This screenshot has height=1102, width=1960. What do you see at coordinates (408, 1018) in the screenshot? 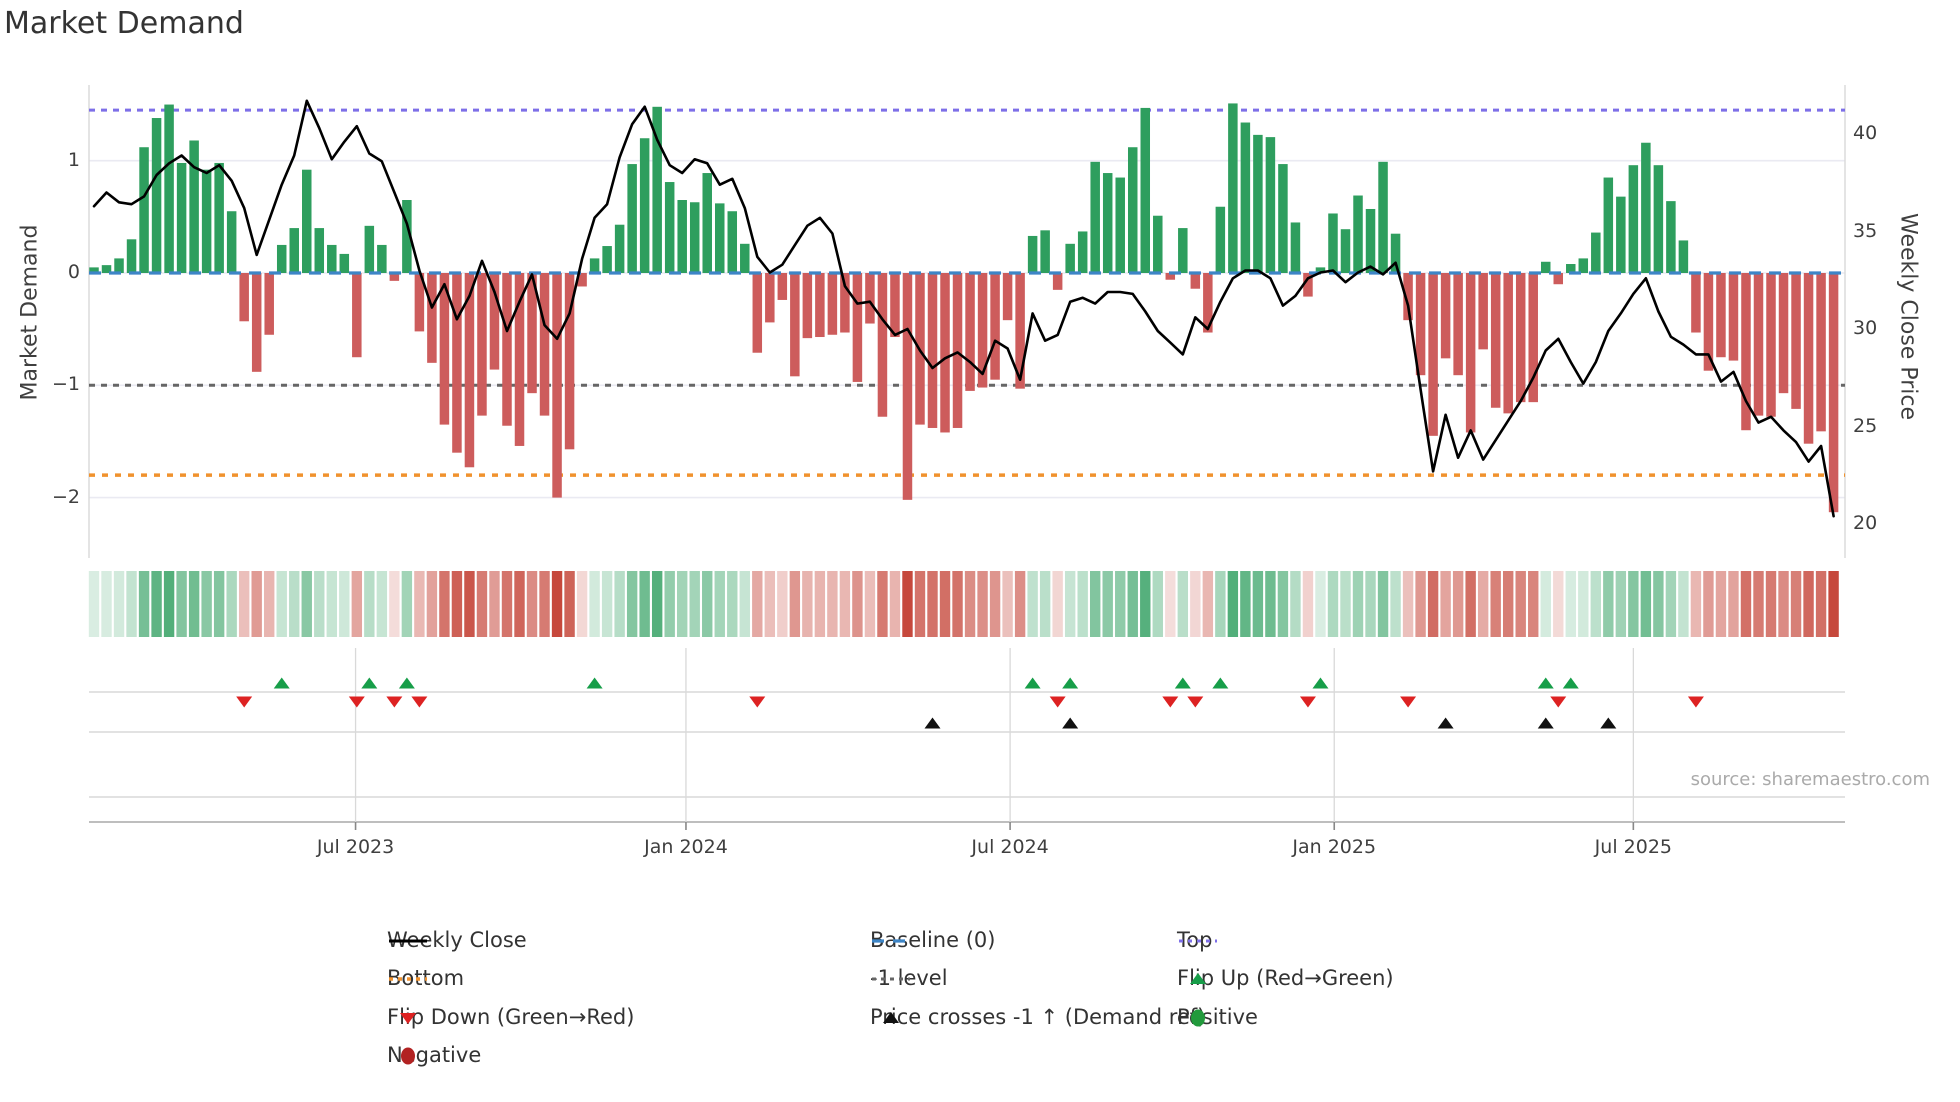
I see `flip-down-icon` at bounding box center [408, 1018].